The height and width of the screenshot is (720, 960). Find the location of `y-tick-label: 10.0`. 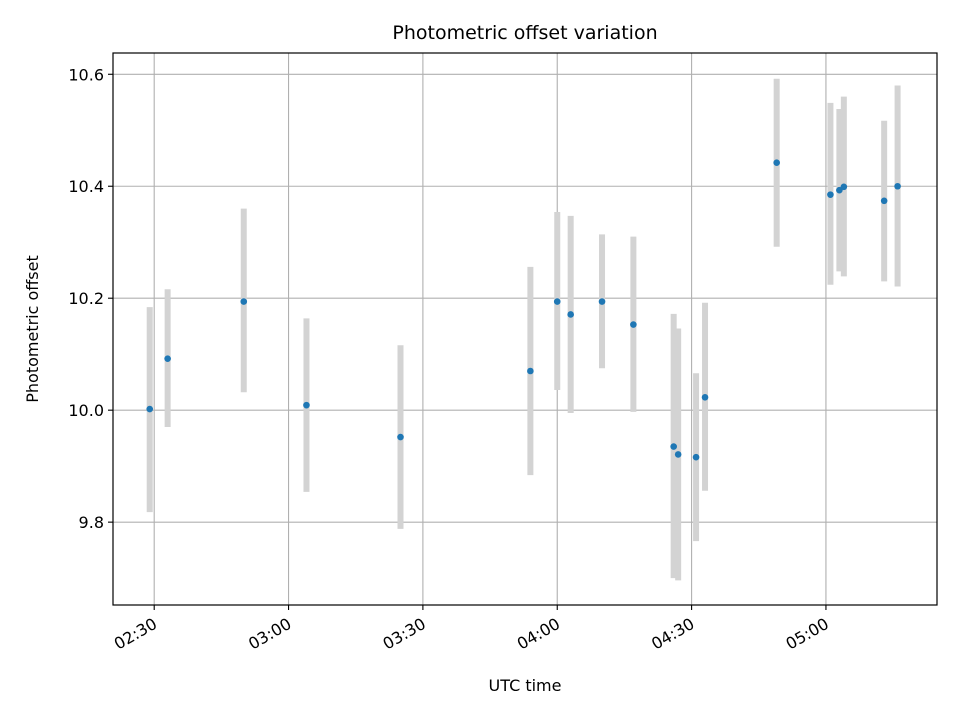

y-tick-label: 10.0 is located at coordinates (86, 410).